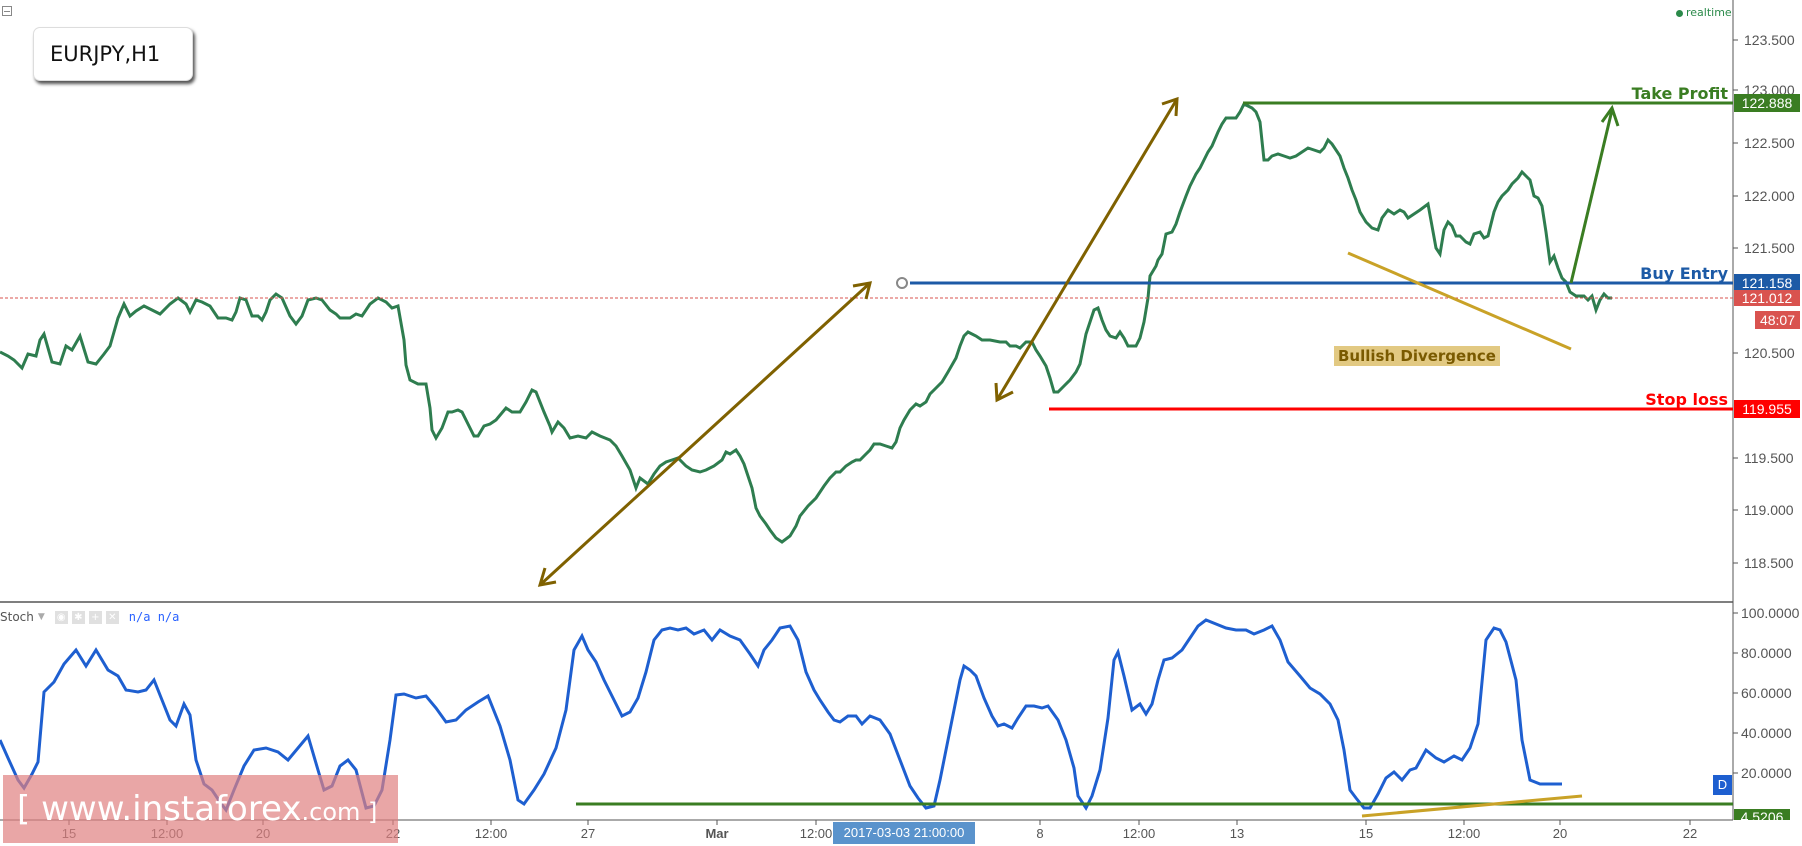 The width and height of the screenshot is (1802, 846). I want to click on stop-loss-label: Stop loss, so click(1686, 399).